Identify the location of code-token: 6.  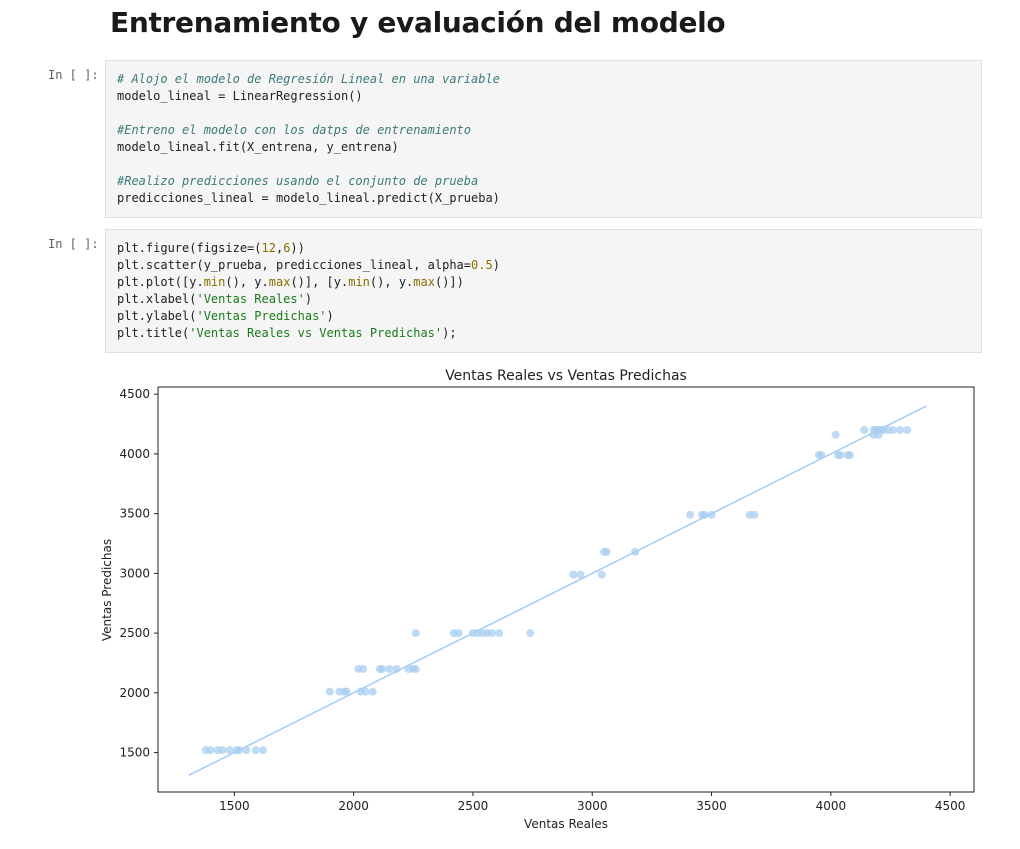
(287, 248).